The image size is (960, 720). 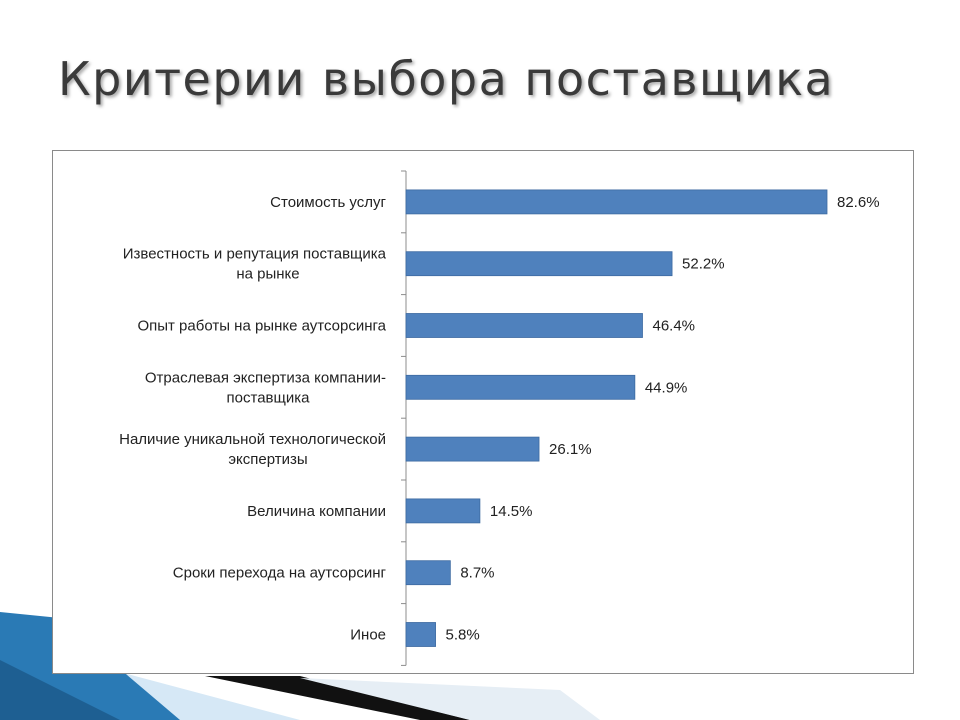 I want to click on category-label: Отраслевая экспертиза компании-, so click(x=265, y=377).